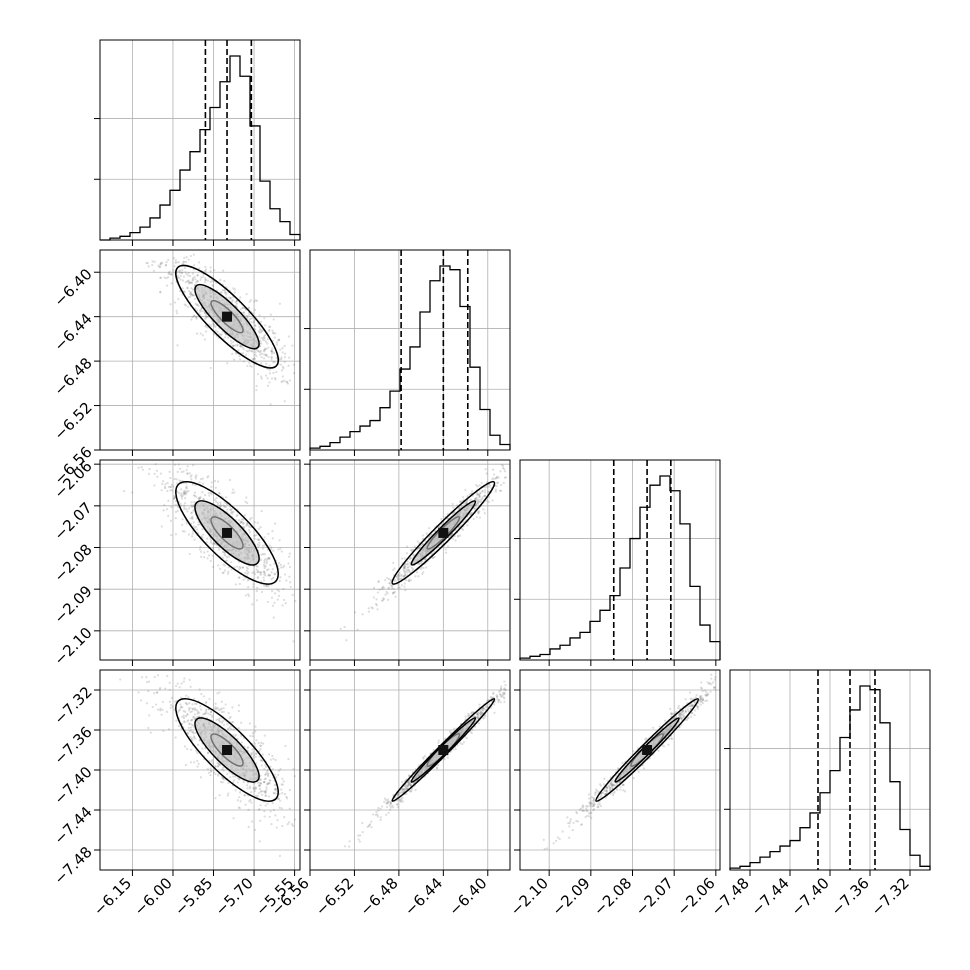 The height and width of the screenshot is (970, 970). Describe the element at coordinates (227, 532) in the screenshot. I see `density-peak` at that location.